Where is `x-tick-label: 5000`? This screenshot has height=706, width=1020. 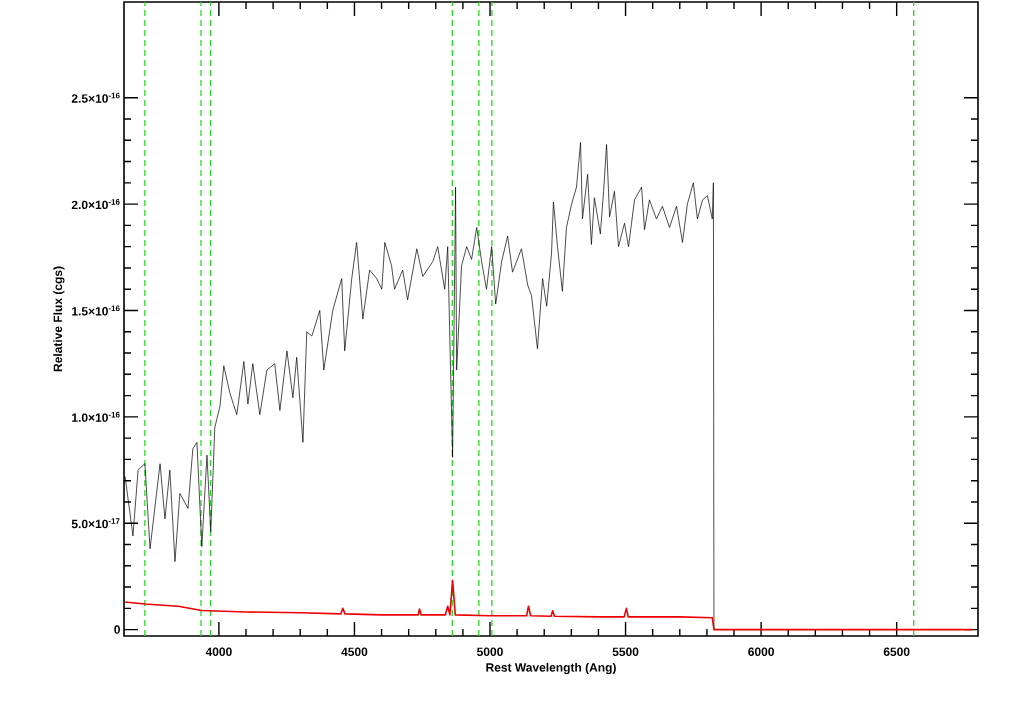 x-tick-label: 5000 is located at coordinates (490, 652).